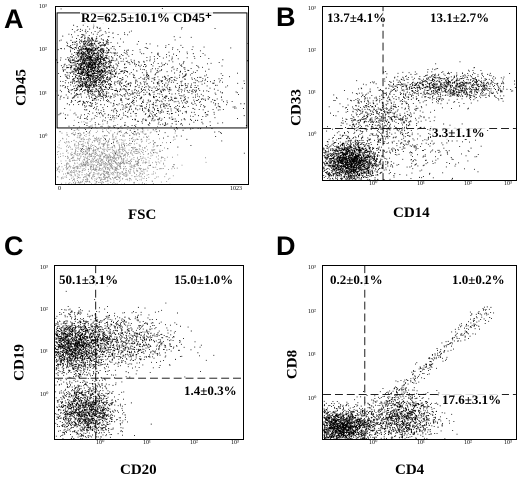  I want to click on x-tick-label: 1023, so click(236, 189).